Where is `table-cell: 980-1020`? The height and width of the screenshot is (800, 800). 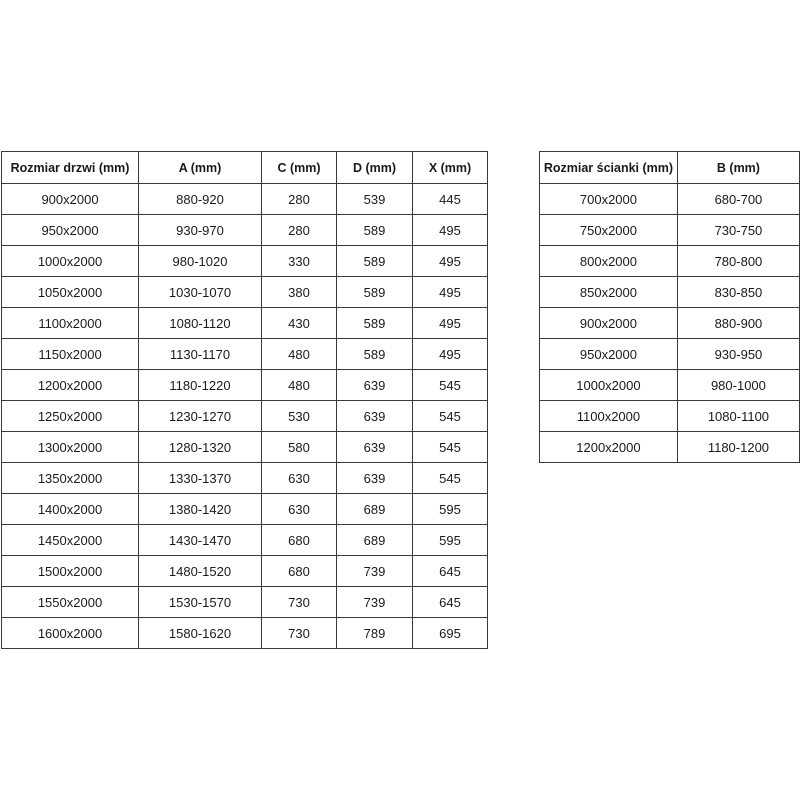 table-cell: 980-1020 is located at coordinates (200, 261).